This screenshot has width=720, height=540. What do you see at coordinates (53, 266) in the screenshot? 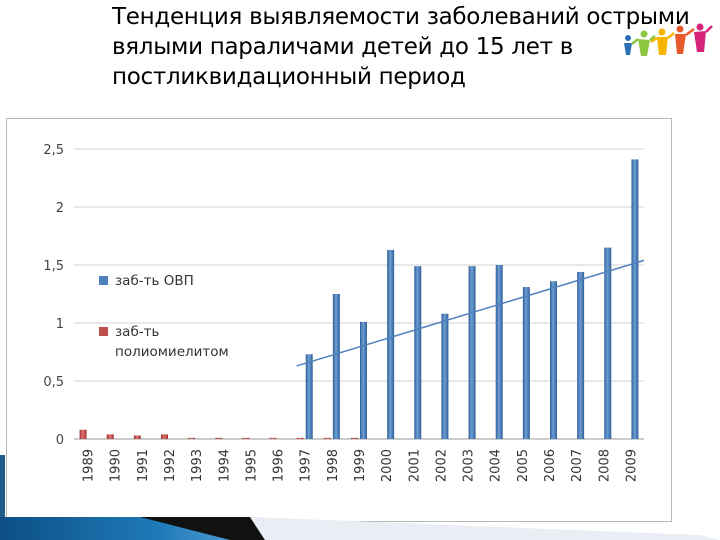
I see `y-tick-label: 1,5` at bounding box center [53, 266].